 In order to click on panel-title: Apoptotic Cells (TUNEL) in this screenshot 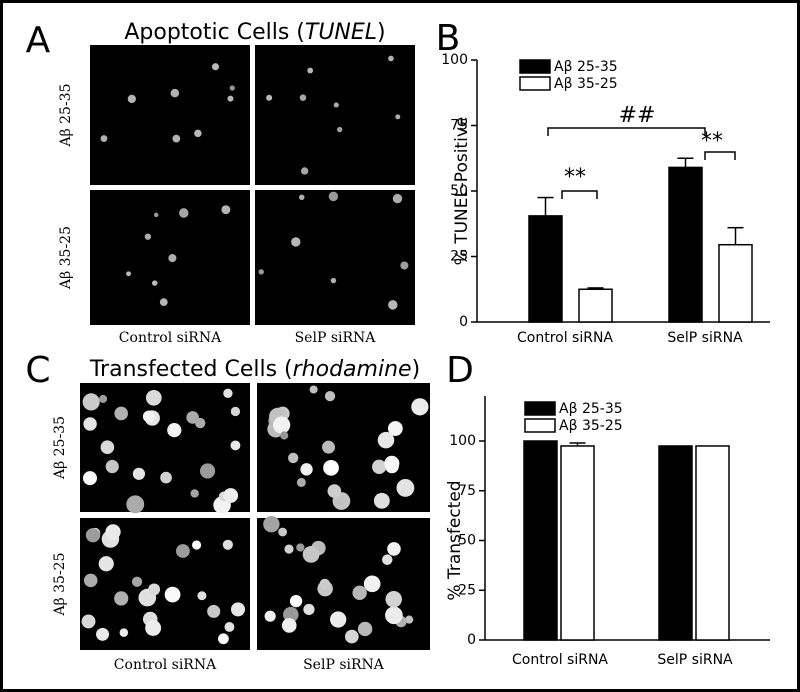, I will do `click(254, 32)`.